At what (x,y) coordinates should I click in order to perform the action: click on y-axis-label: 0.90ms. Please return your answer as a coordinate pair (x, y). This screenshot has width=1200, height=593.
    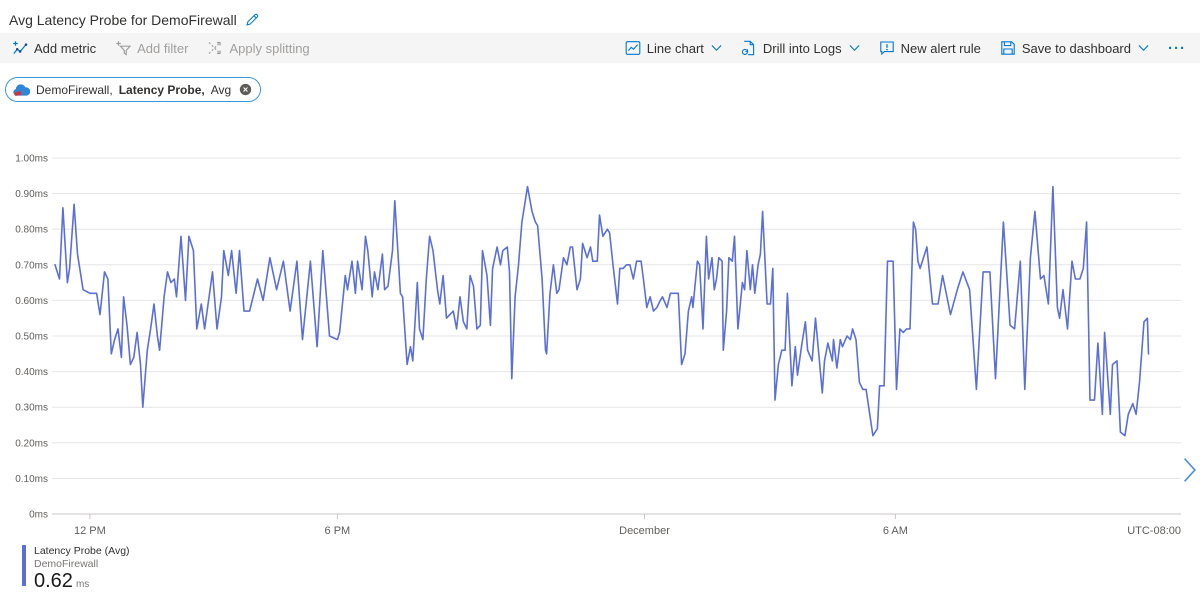
    Looking at the image, I should click on (31, 194).